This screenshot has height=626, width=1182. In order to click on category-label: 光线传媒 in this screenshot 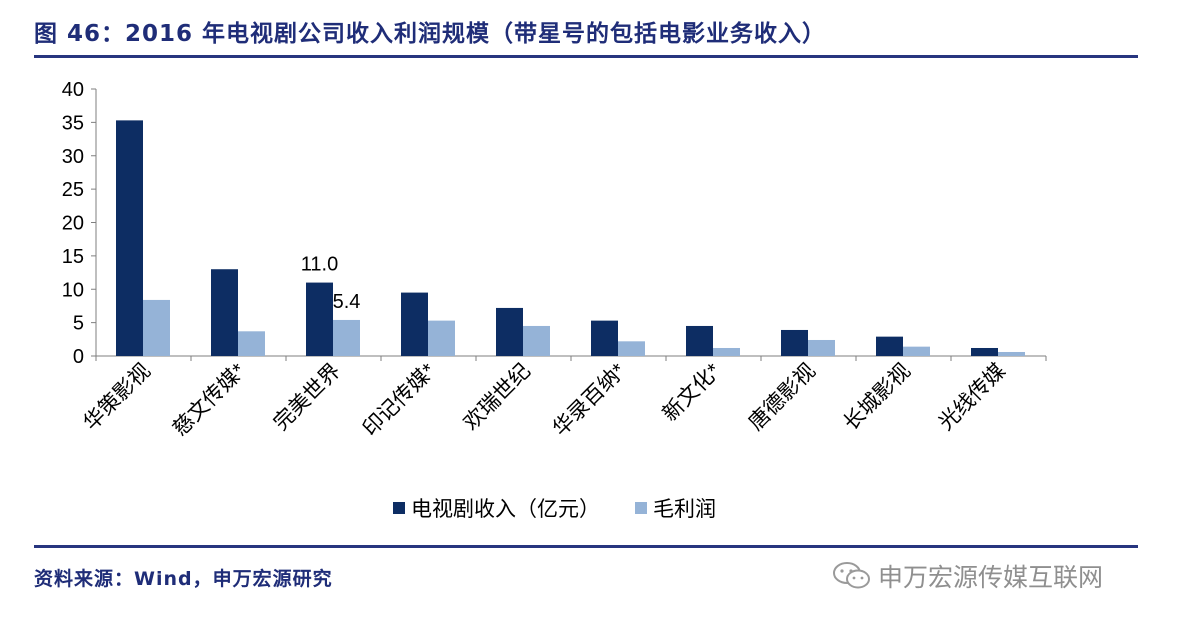, I will do `click(972, 397)`.